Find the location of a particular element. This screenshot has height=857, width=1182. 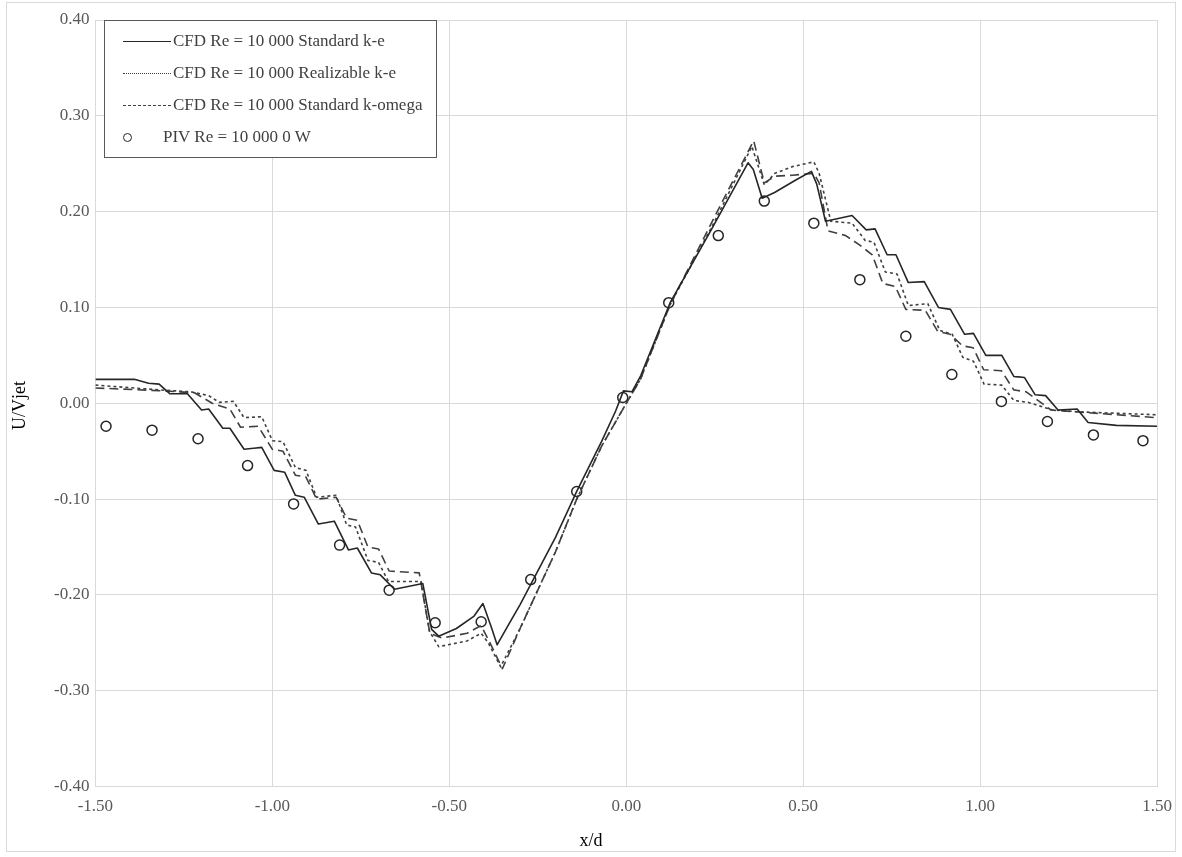

y-tick-label: 0.30 is located at coordinates (74, 115).